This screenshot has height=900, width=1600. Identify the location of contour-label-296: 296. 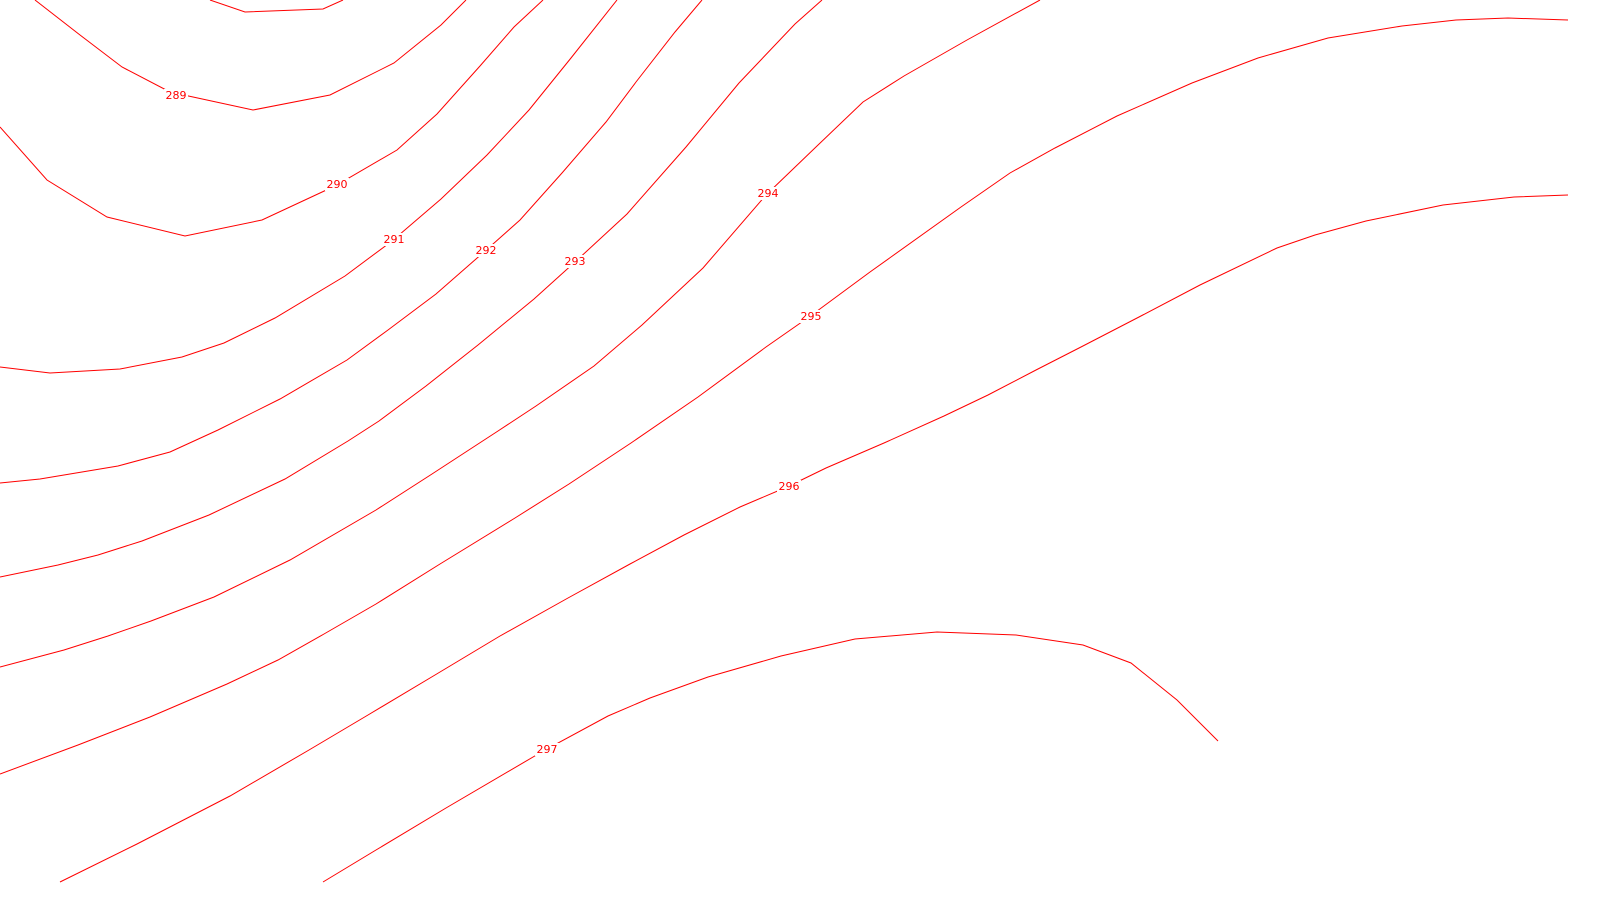
(789, 486).